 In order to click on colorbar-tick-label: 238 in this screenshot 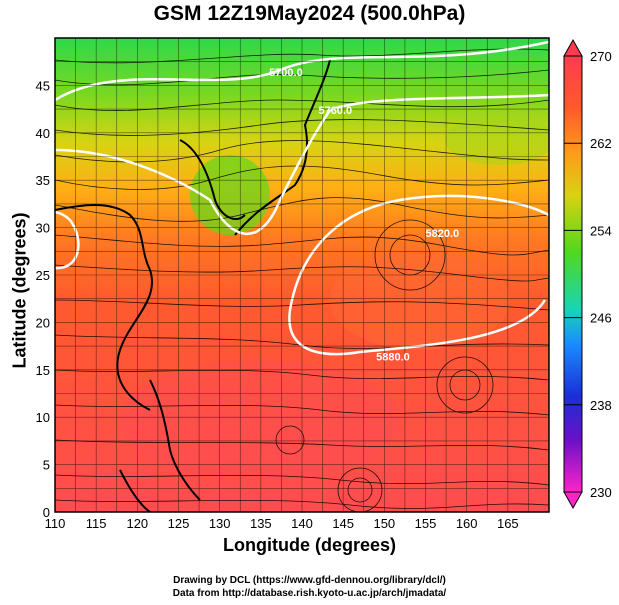, I will do `click(601, 405)`.